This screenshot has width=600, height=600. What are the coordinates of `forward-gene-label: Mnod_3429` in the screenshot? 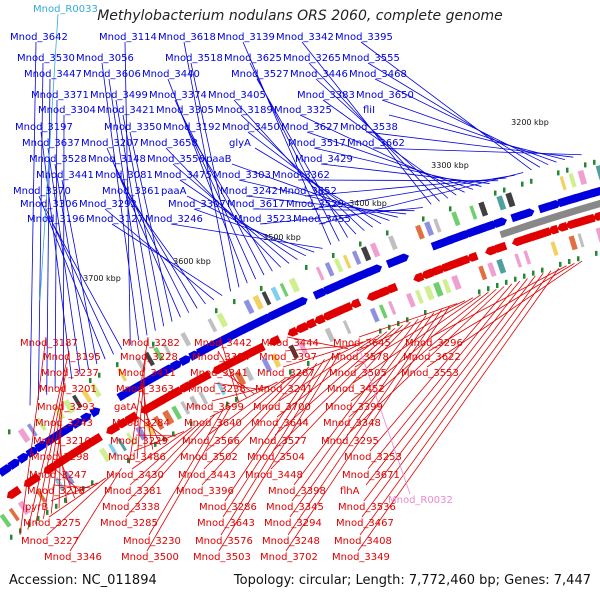 It's located at (324, 159).